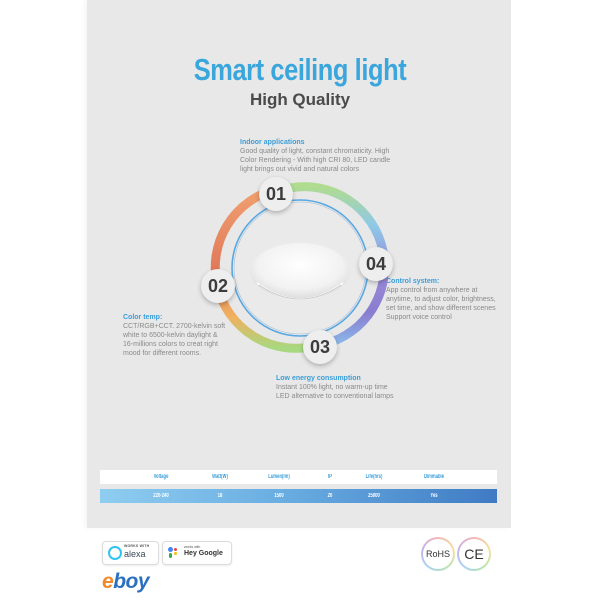 The width and height of the screenshot is (600, 600). Describe the element at coordinates (272, 142) in the screenshot. I see `feature-heading: Indoor applications` at that location.